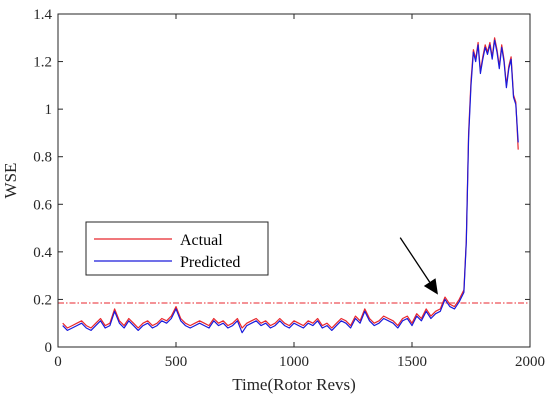 This screenshot has width=550, height=404. I want to click on y-tick-label: 0.4, so click(42, 253).